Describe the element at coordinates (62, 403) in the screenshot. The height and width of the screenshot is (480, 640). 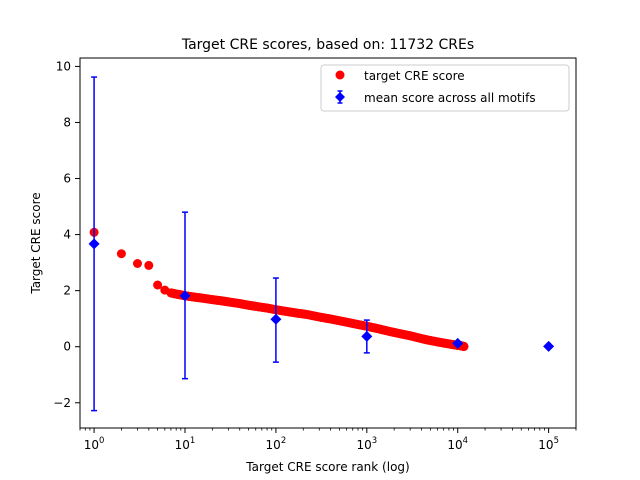
I see `y-tick-label: −2` at that location.